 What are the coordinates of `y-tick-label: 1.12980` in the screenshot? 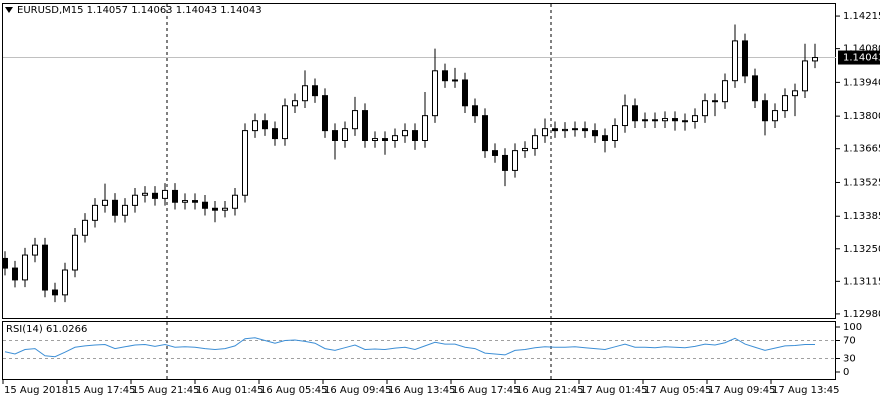 It's located at (861, 314).